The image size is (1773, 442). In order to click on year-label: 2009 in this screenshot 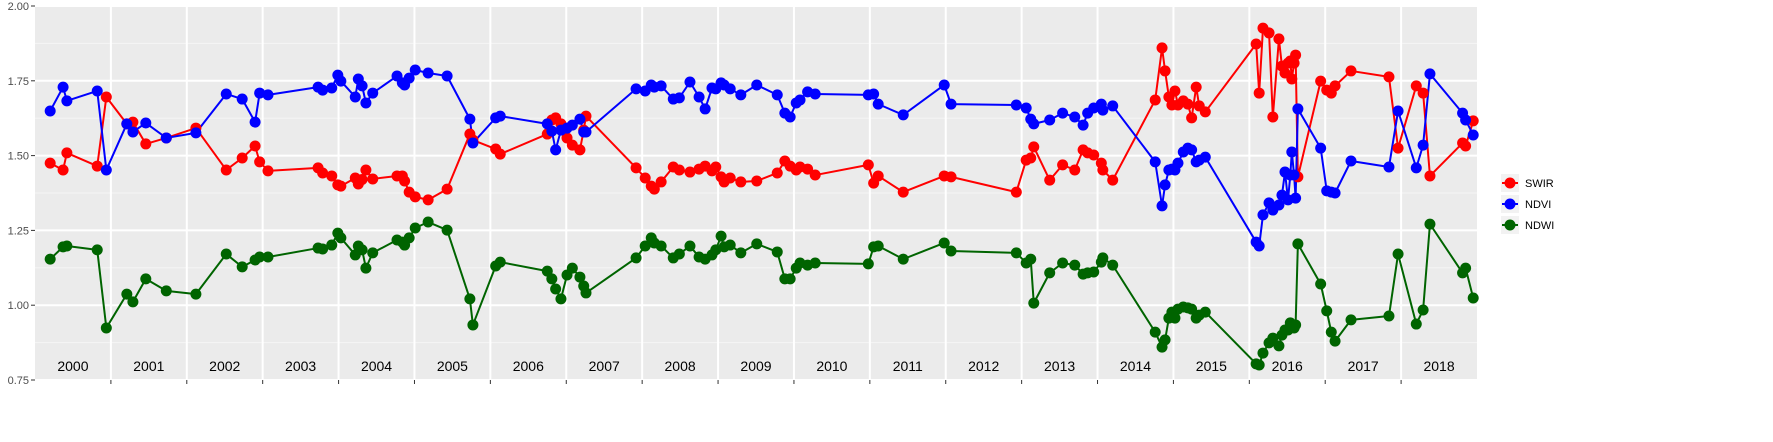, I will do `click(755, 366)`.